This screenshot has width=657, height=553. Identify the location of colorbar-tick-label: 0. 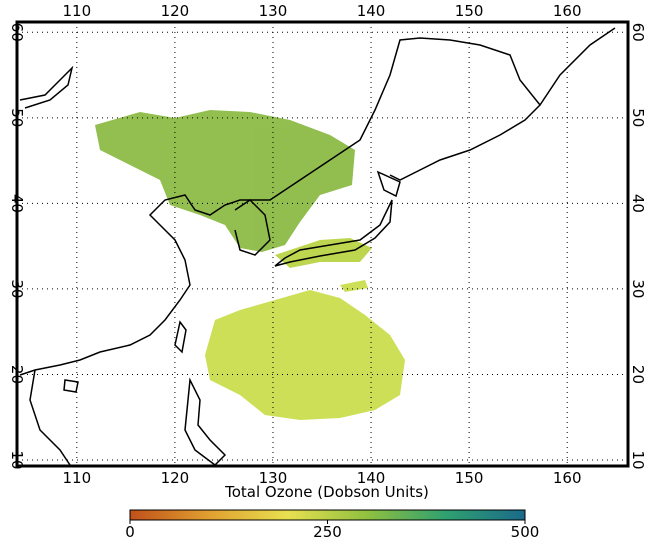
(130, 532).